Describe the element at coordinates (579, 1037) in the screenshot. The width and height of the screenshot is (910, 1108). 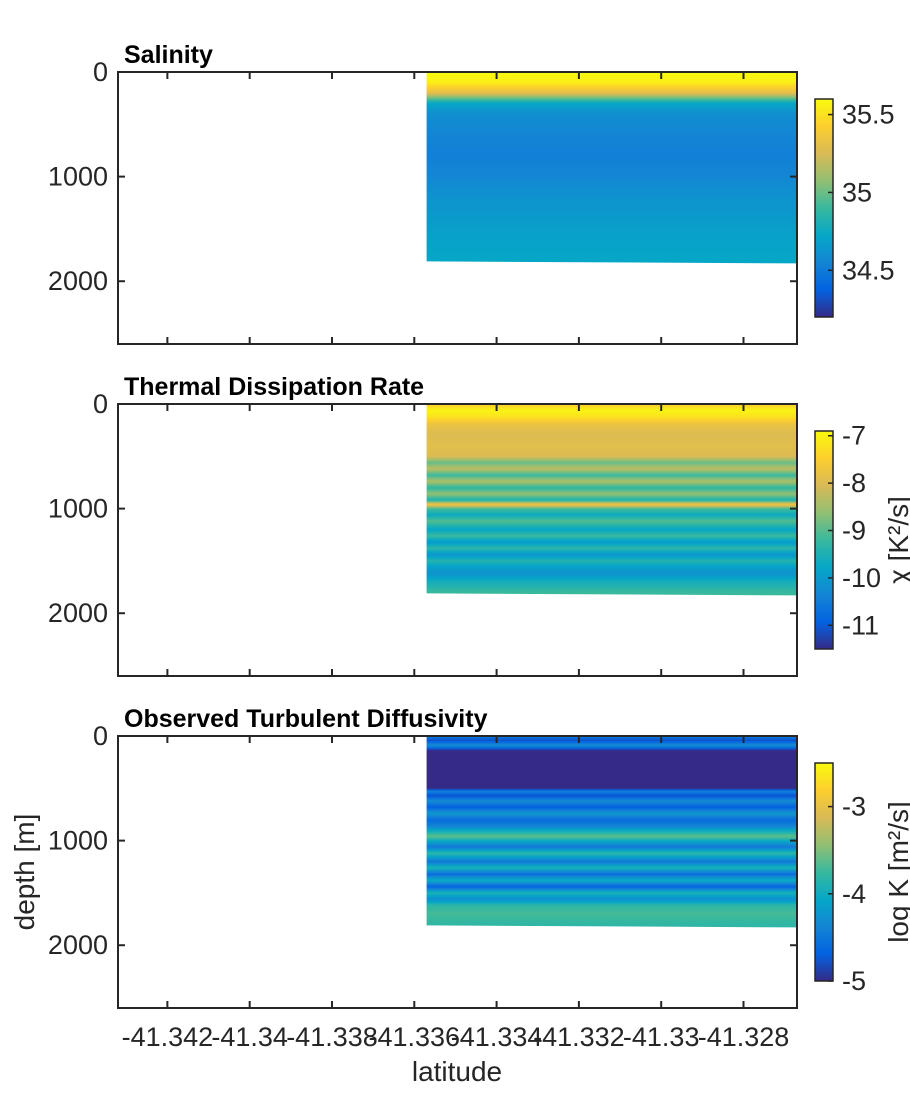
I see `x-tick-label: -41.332` at that location.